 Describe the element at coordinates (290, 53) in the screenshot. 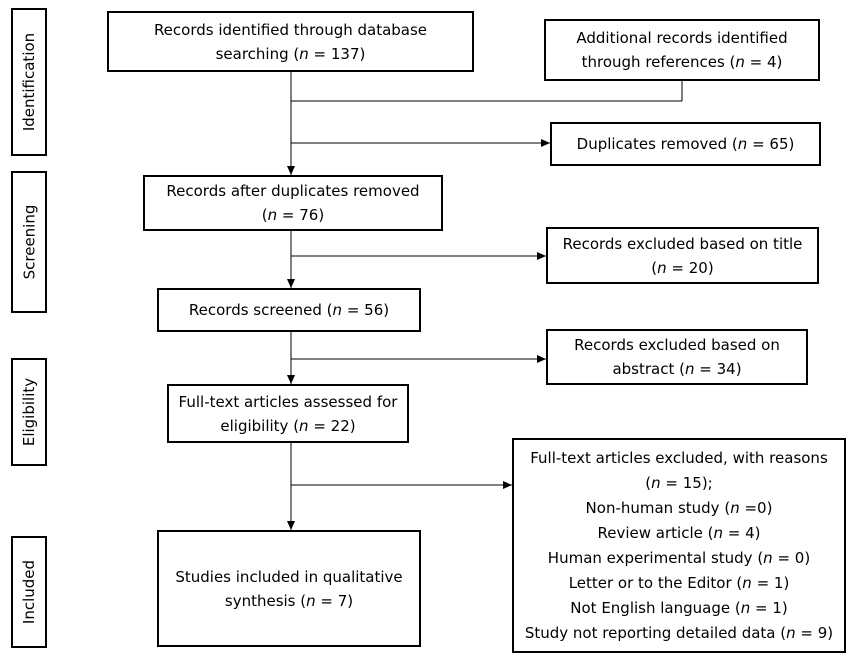

I see `box-database-search-line2: searching (n = 137)` at that location.